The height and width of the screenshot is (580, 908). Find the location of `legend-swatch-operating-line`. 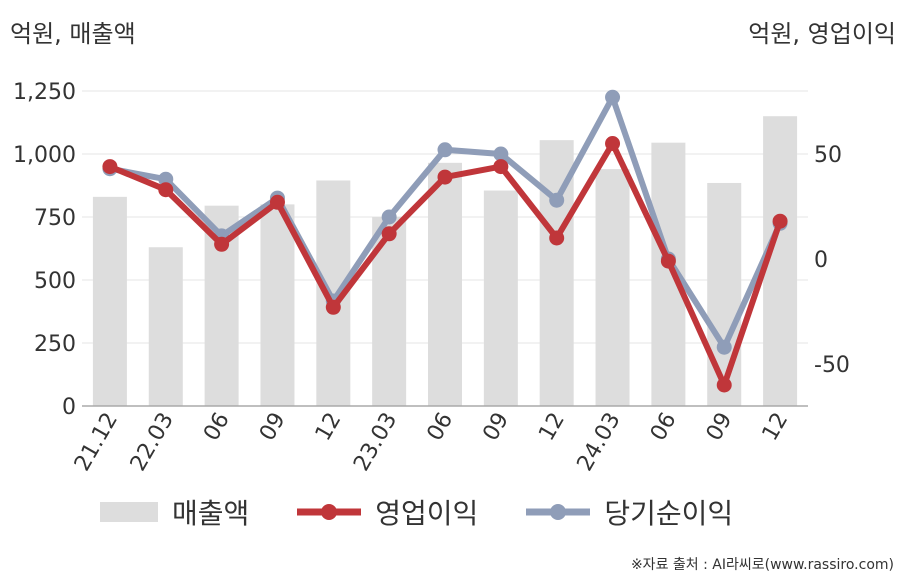

legend-swatch-operating-line is located at coordinates (329, 512).